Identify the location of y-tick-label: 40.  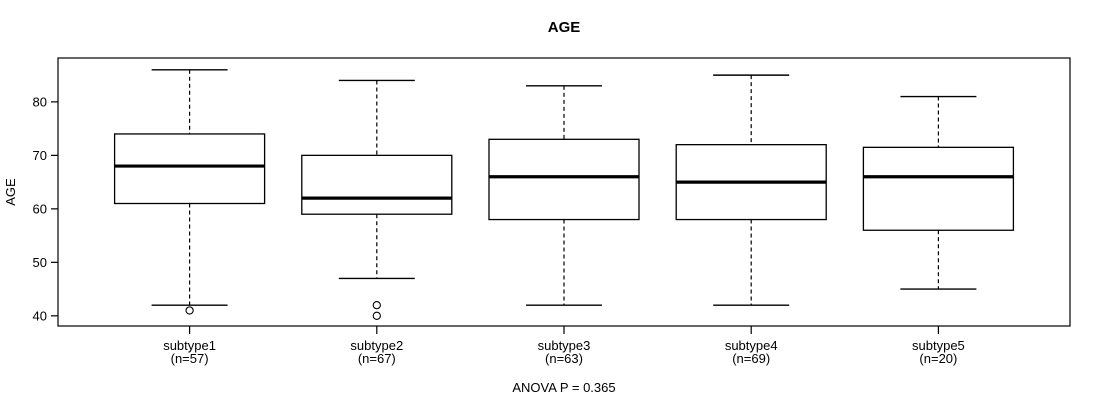
(40, 315).